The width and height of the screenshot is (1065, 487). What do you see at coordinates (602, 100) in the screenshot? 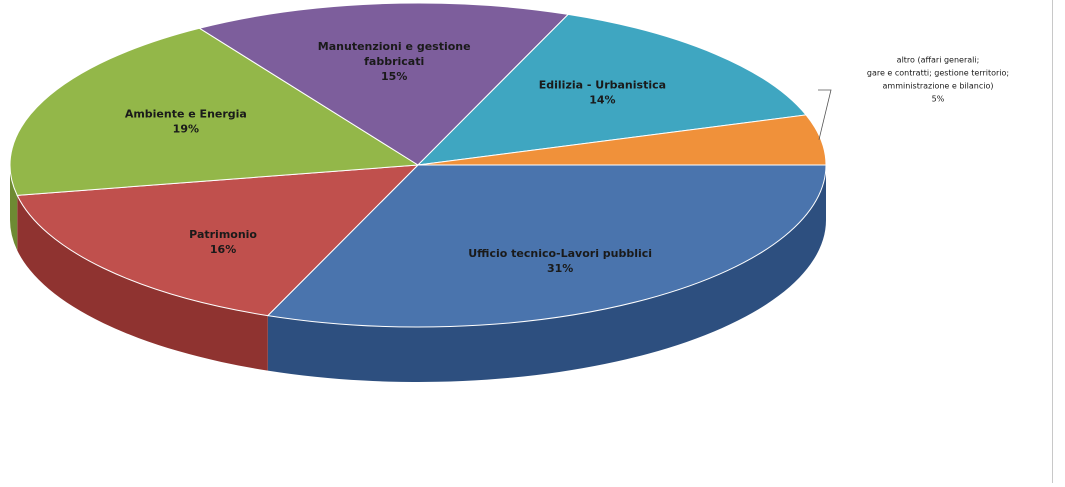
I see `slice-percent: 14%` at bounding box center [602, 100].